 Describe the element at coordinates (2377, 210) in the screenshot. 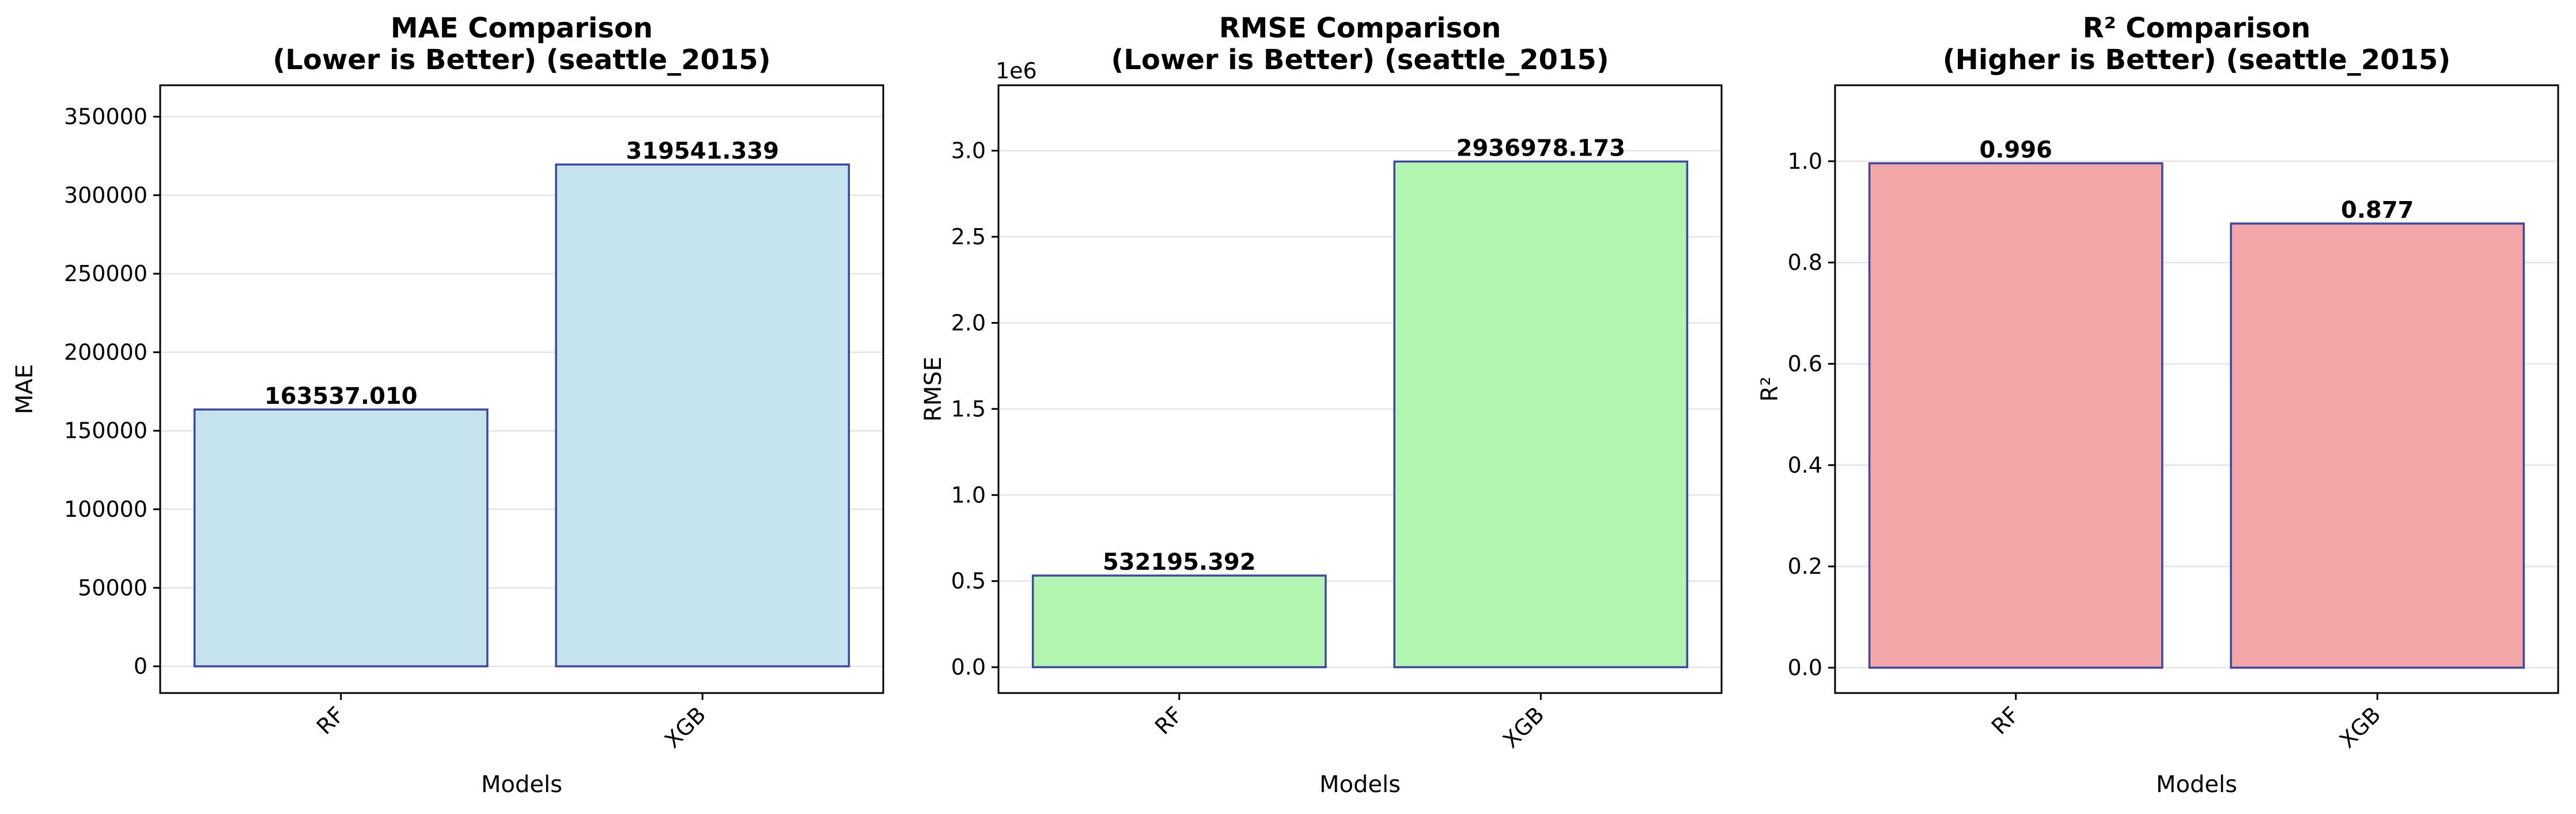

I see `bar-value-label: 0.877` at that location.